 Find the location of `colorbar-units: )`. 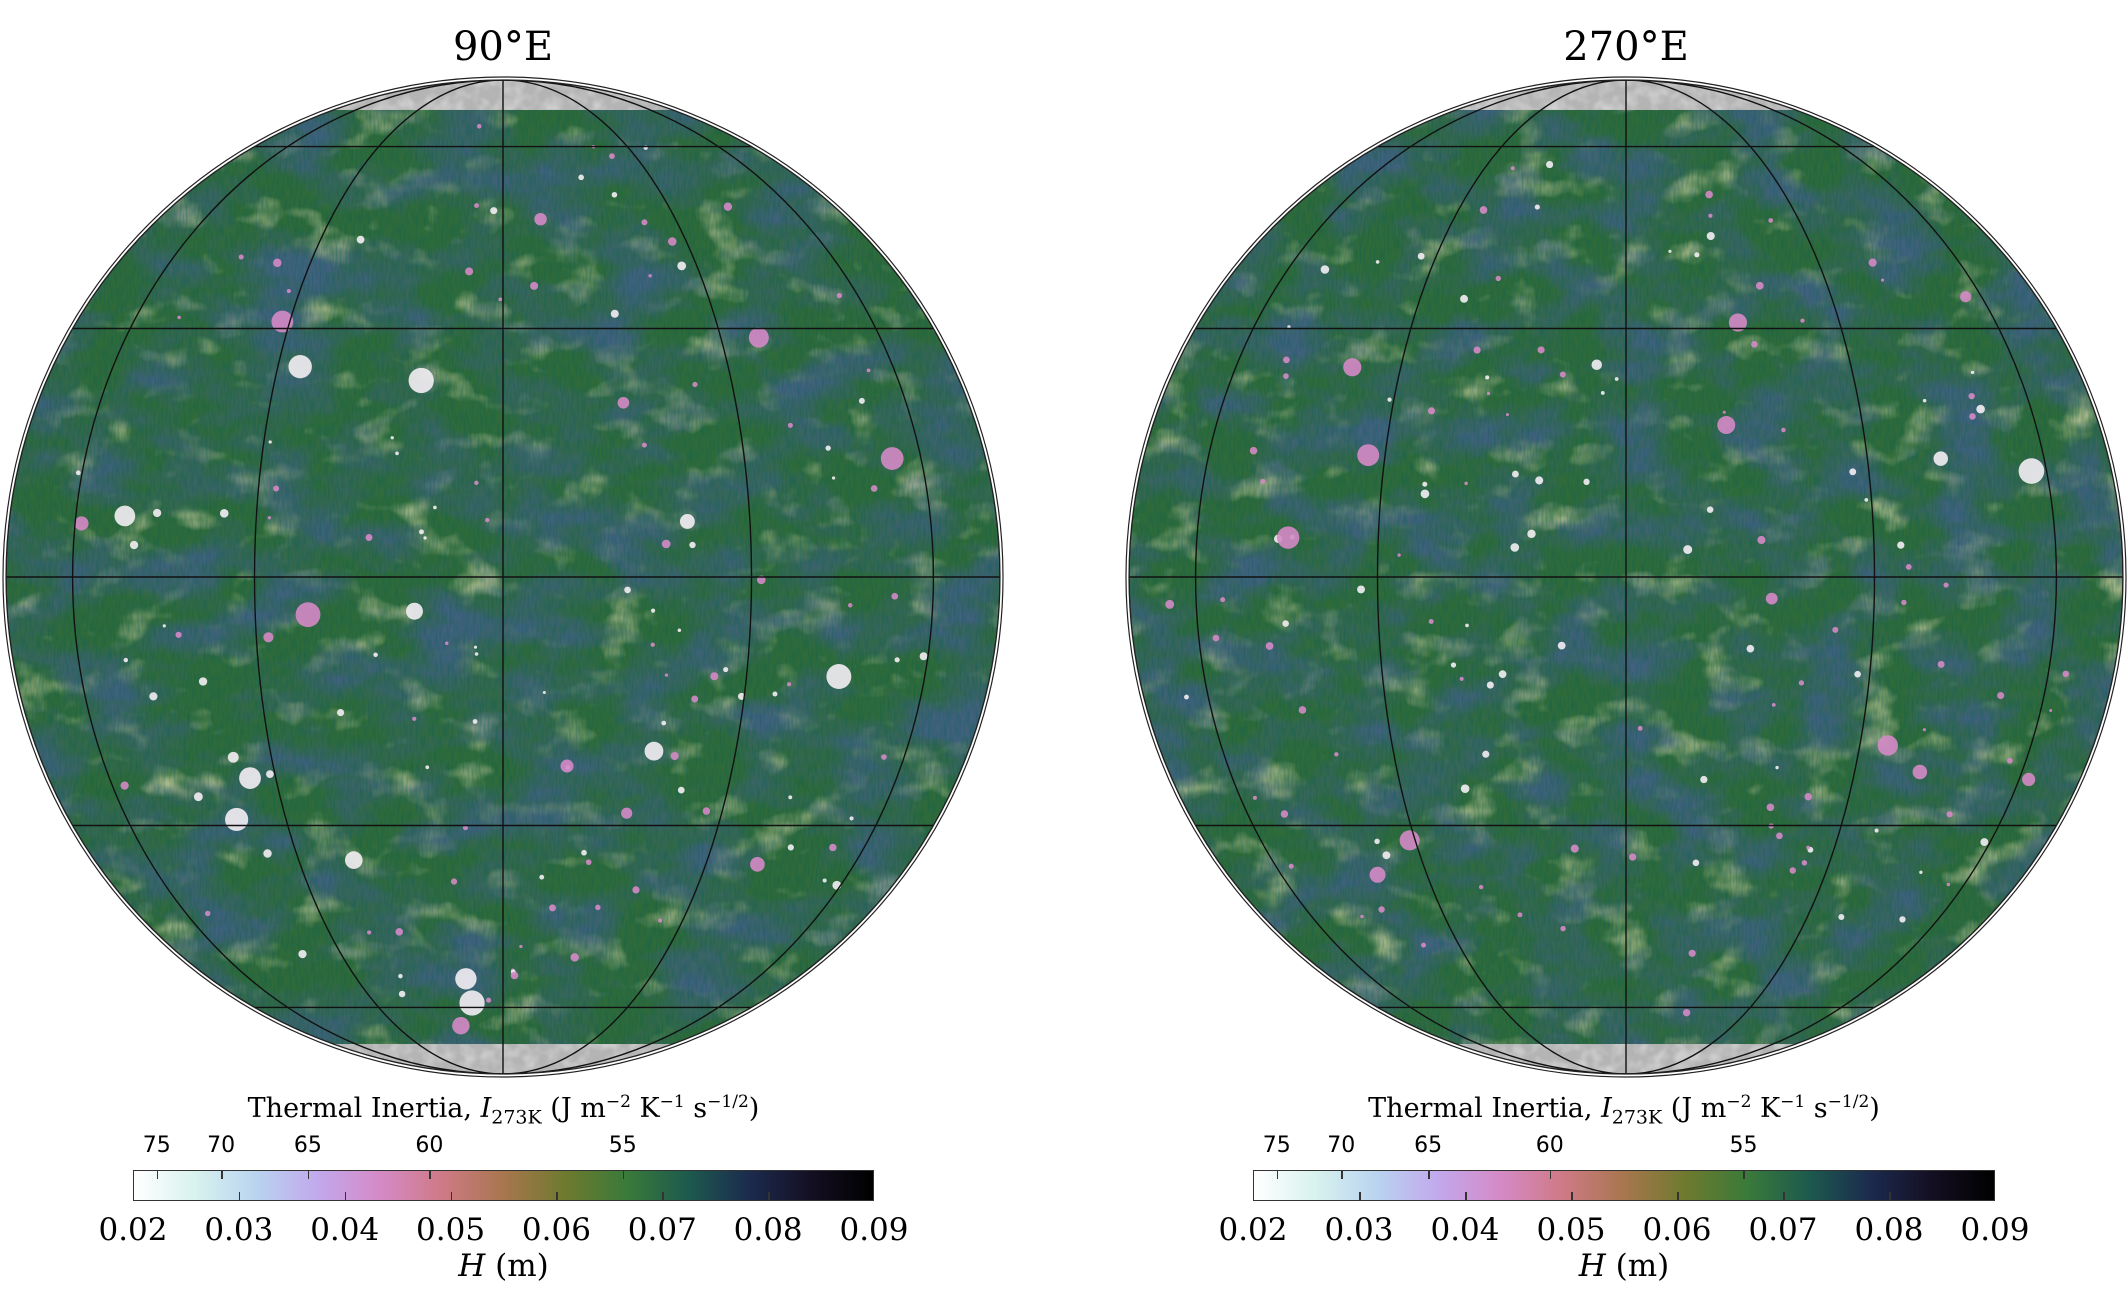

colorbar-units: ) is located at coordinates (754, 1108).